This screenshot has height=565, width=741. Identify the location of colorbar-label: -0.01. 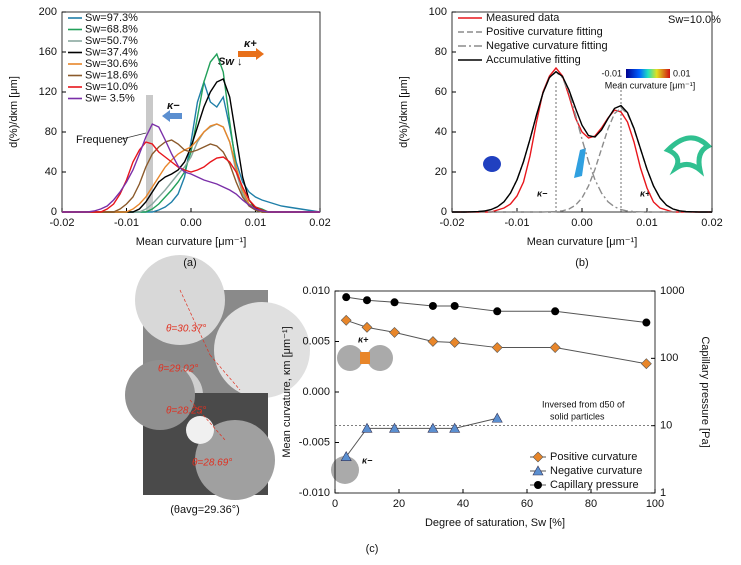
(611, 73).